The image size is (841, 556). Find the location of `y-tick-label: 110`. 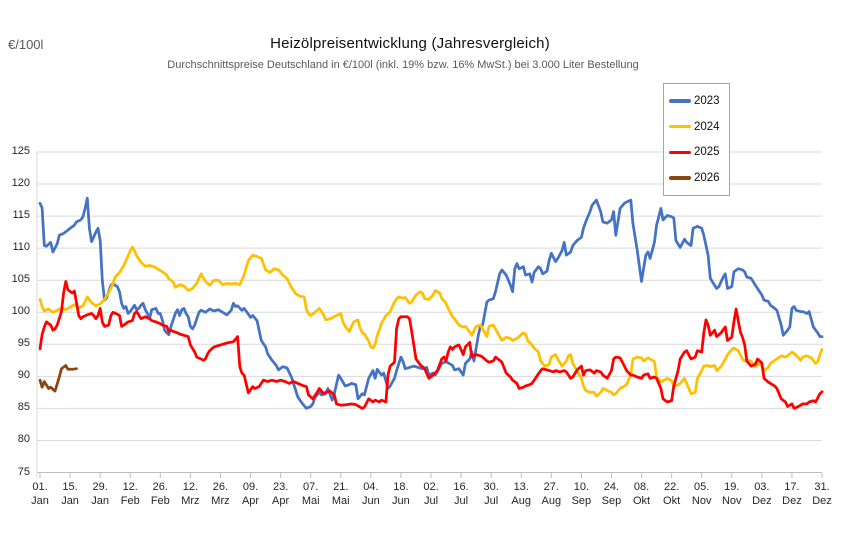

y-tick-label: 110 is located at coordinates (21, 247).